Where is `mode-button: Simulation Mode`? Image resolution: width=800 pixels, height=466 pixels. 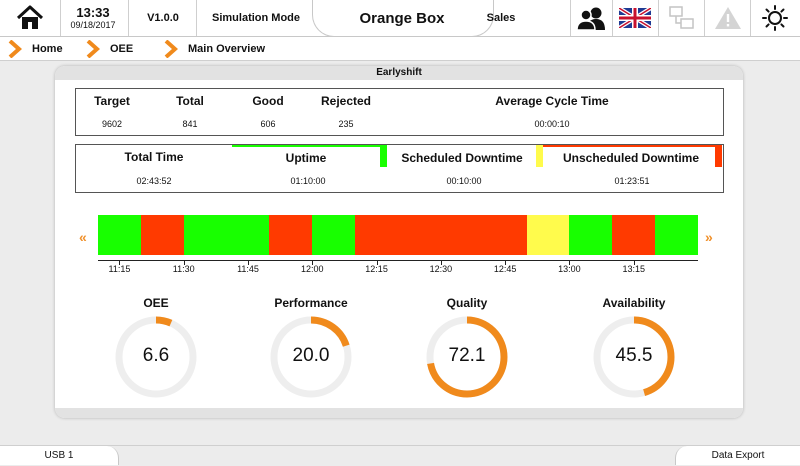 mode-button: Simulation Mode is located at coordinates (256, 18).